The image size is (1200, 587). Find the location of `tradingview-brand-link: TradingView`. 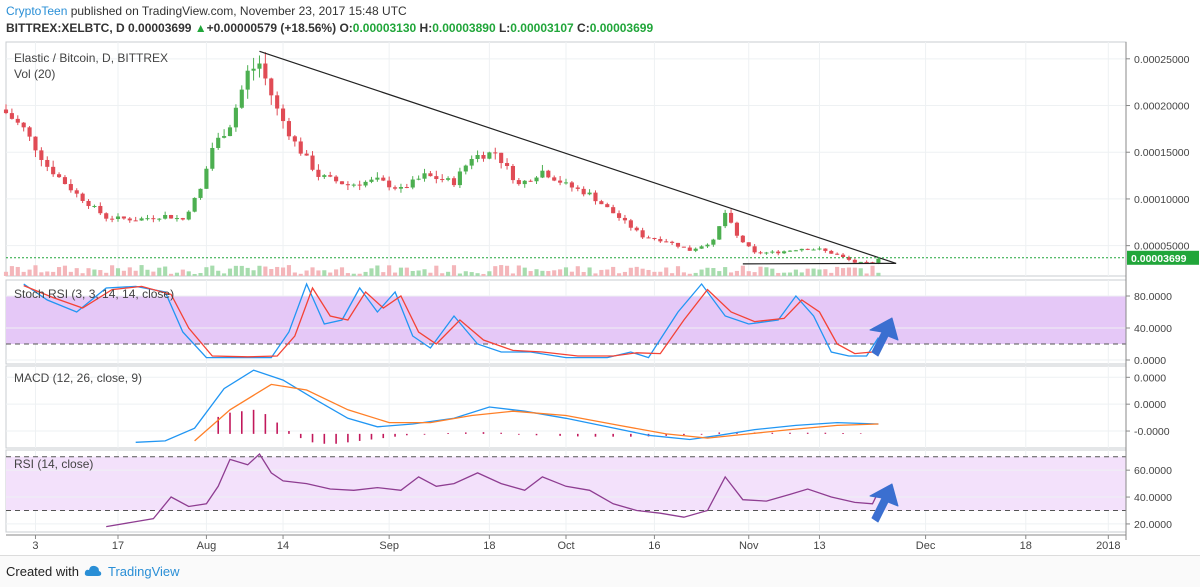

tradingview-brand-link: TradingView is located at coordinates (144, 571).